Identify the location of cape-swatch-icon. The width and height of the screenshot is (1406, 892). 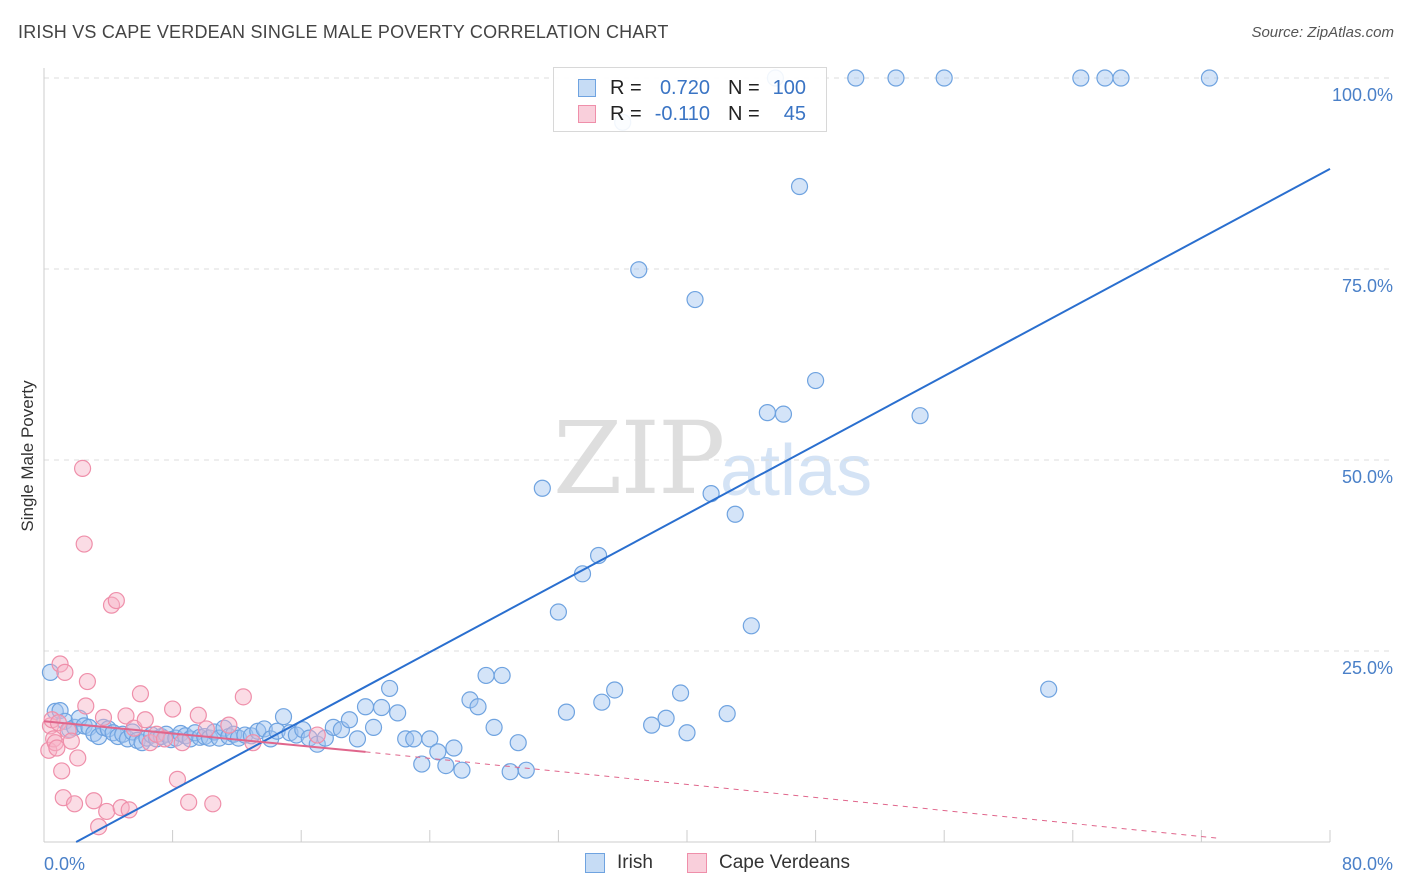
(587, 114).